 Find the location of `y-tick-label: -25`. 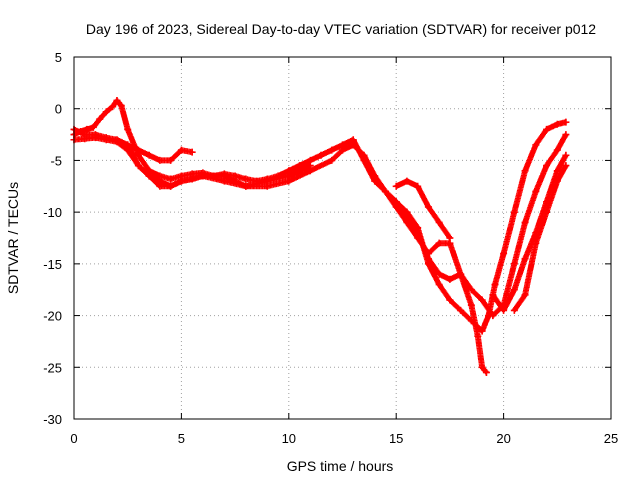

y-tick-label: -25 is located at coordinates (52, 367).